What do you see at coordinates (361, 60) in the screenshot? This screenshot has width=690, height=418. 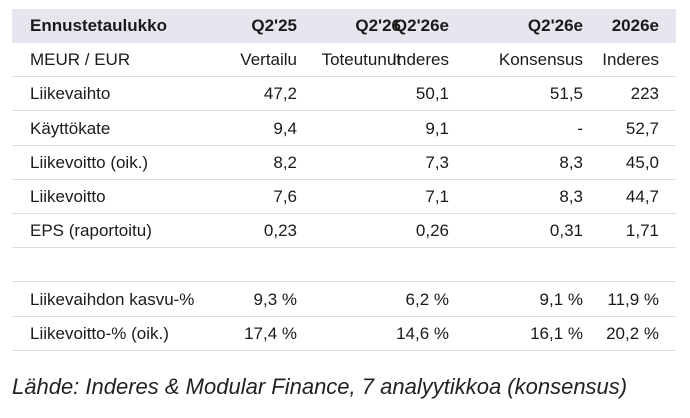 I see `cell-value: Toteutunut` at bounding box center [361, 60].